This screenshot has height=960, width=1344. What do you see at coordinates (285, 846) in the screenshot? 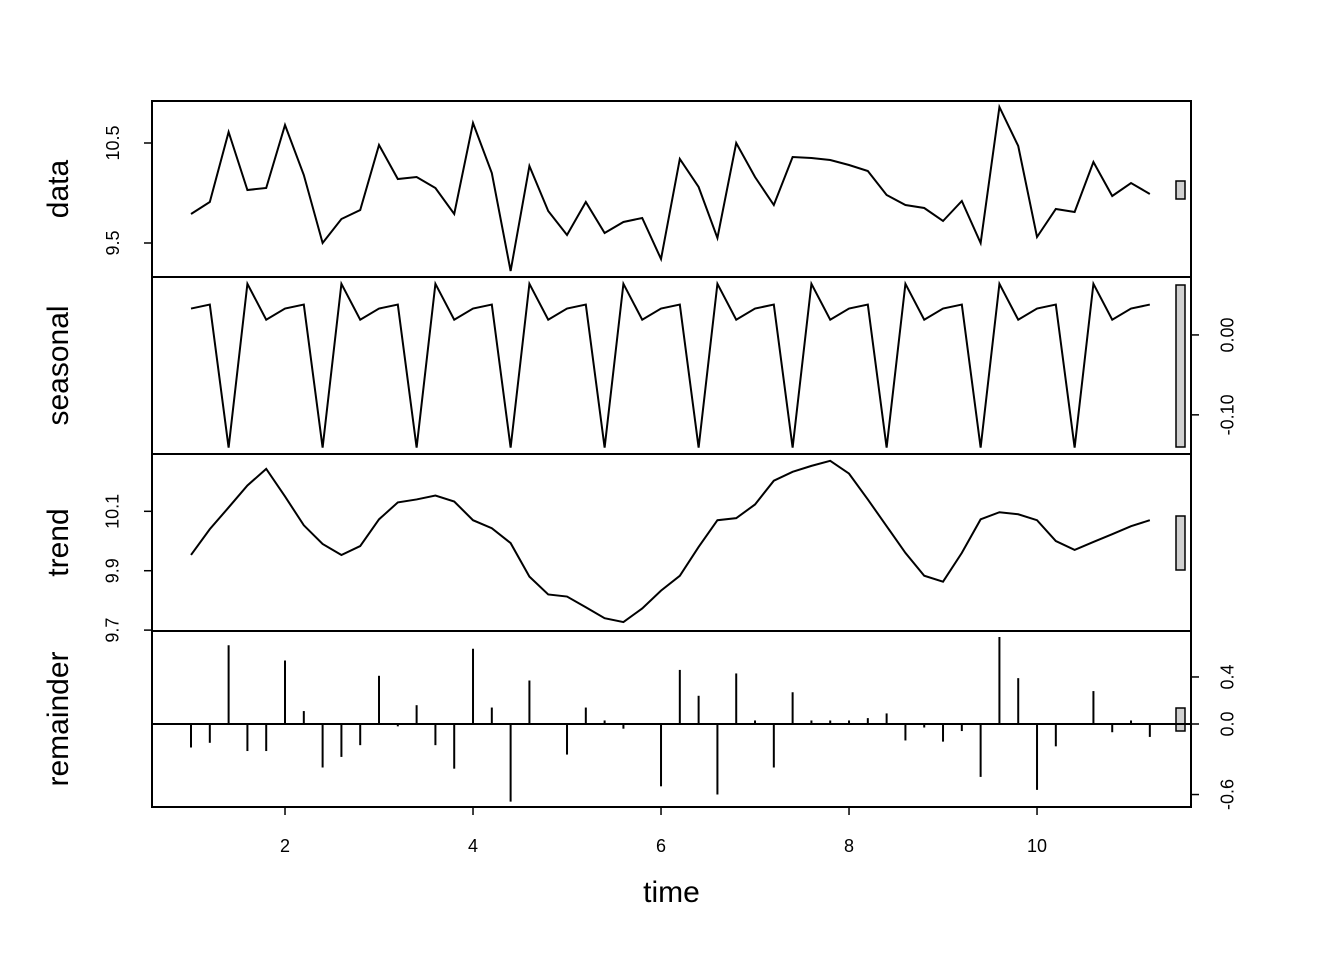
I see `x-tick-label: 2` at bounding box center [285, 846].